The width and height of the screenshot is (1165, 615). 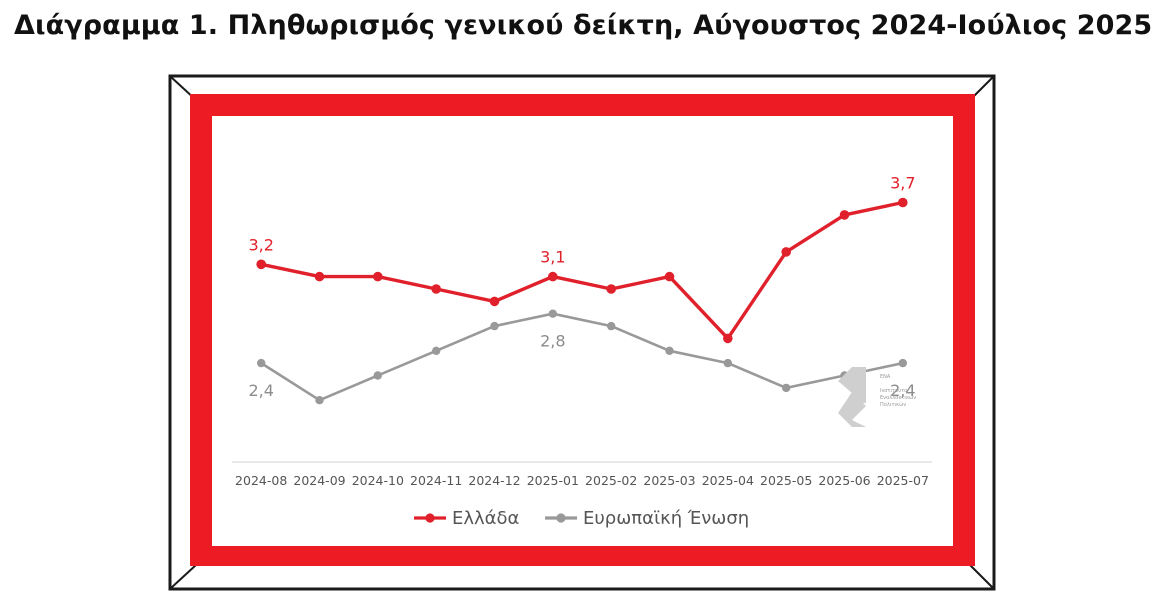 I want to click on x-tick-label: 2024-10, so click(x=378, y=480).